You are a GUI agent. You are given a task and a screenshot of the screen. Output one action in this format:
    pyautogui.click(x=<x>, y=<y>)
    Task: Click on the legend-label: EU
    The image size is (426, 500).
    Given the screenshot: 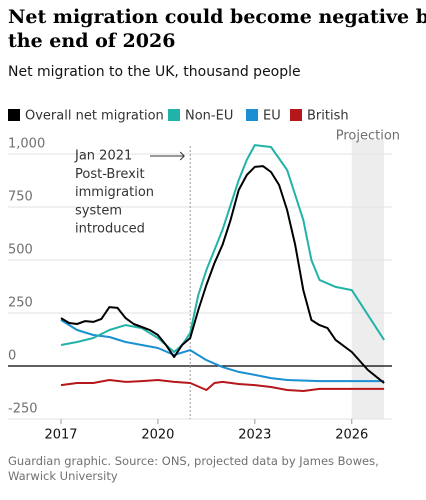 What is the action you would take?
    pyautogui.click(x=272, y=116)
    